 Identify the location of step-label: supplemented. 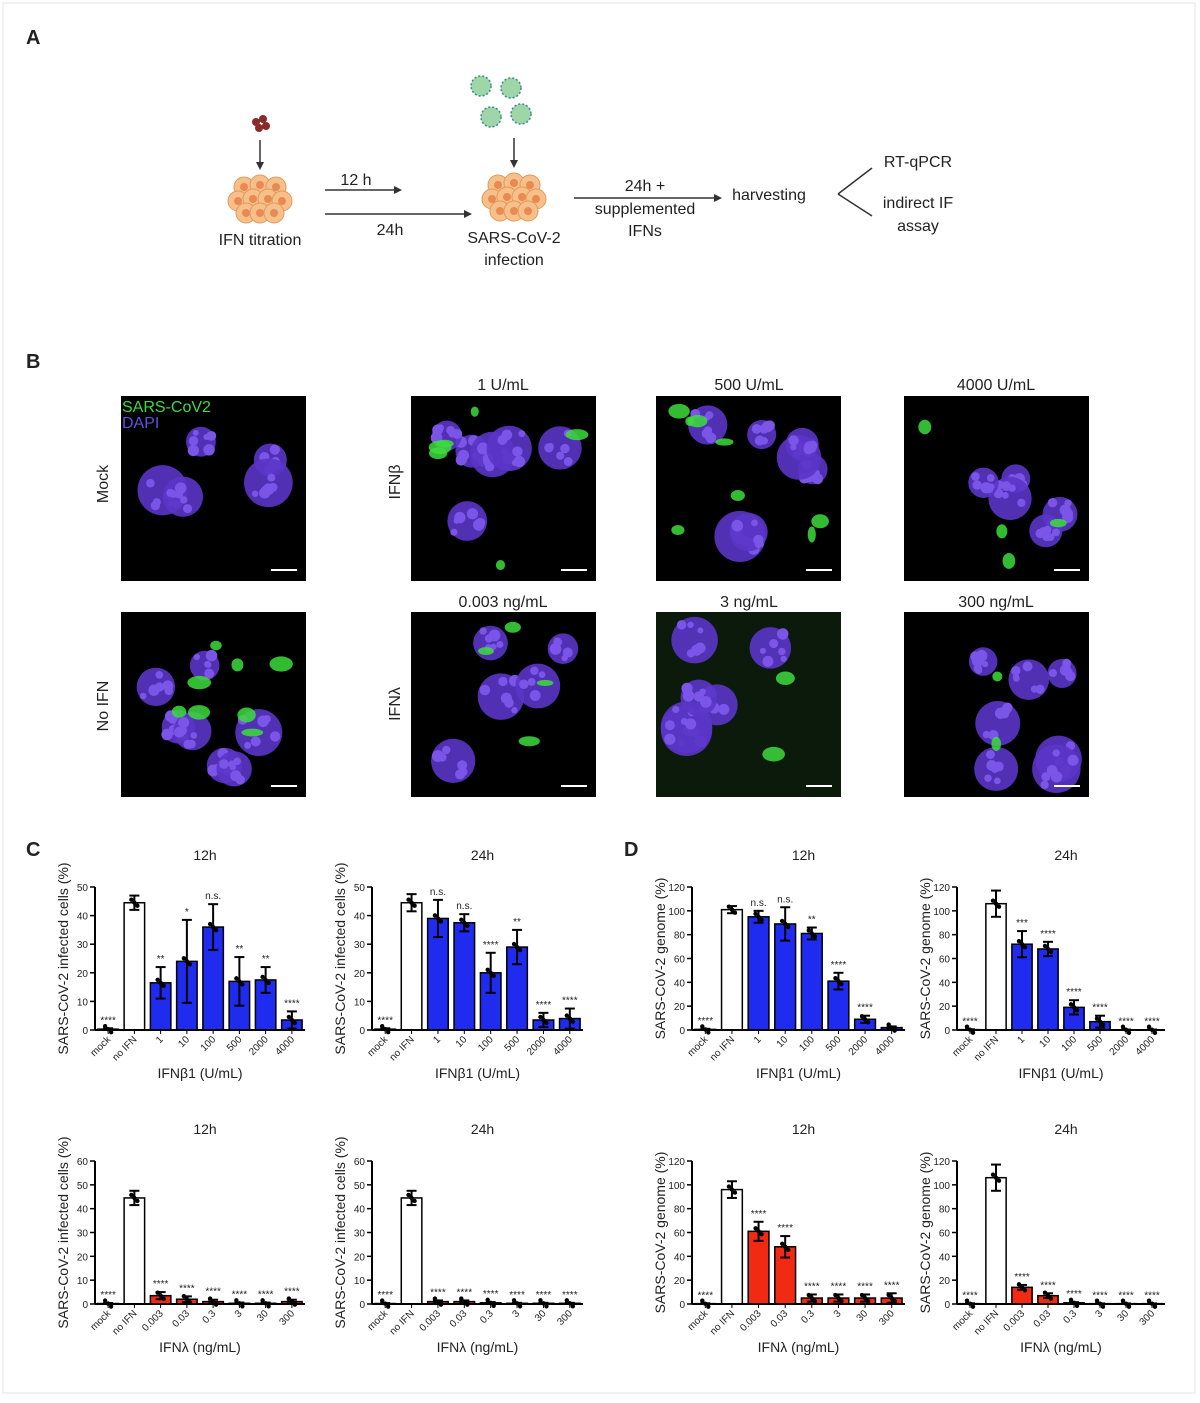
(645, 209).